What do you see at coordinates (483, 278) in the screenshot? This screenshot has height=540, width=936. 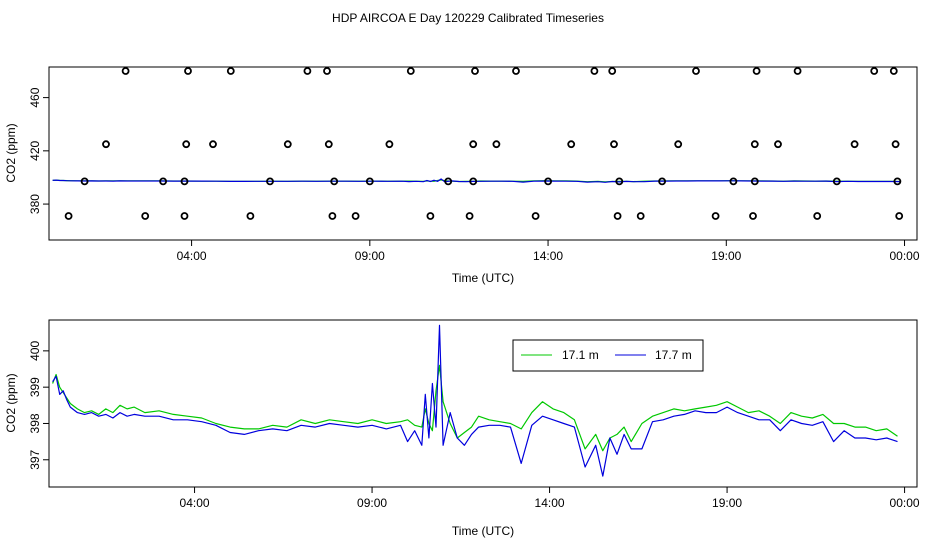 I see `top-x-axis-label: Time (UTC)` at bounding box center [483, 278].